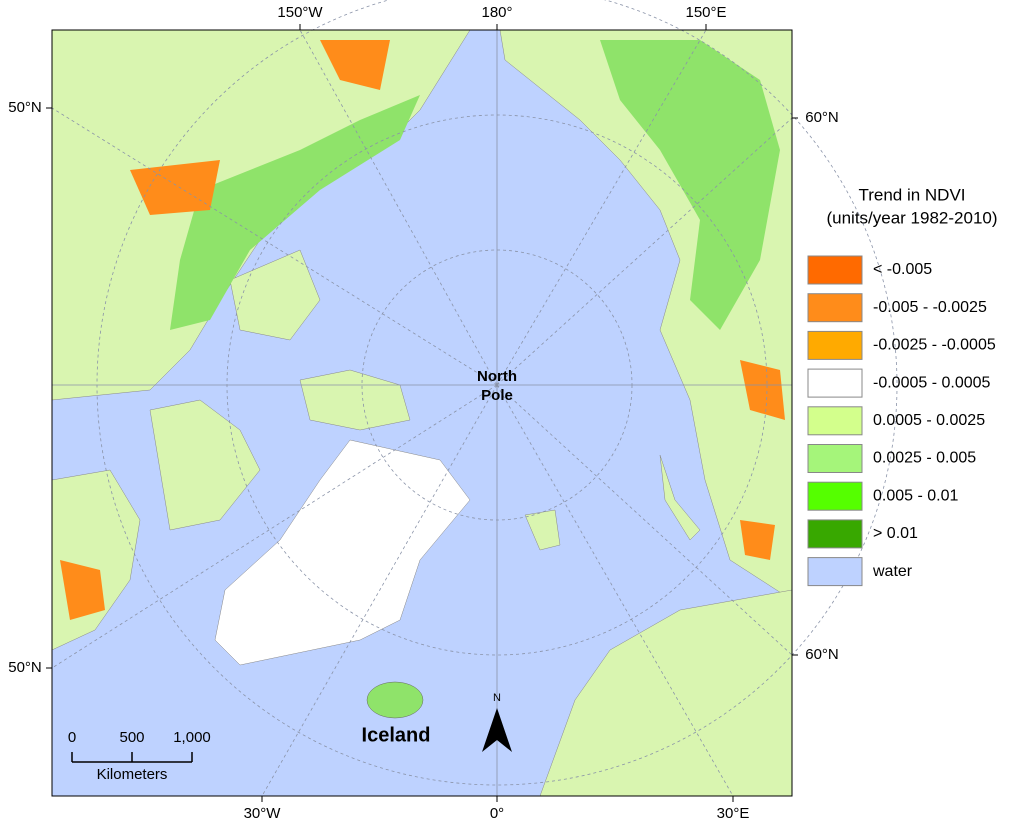 The height and width of the screenshot is (832, 1024). What do you see at coordinates (300, 12) in the screenshot?
I see `top-label: 150°W` at bounding box center [300, 12].